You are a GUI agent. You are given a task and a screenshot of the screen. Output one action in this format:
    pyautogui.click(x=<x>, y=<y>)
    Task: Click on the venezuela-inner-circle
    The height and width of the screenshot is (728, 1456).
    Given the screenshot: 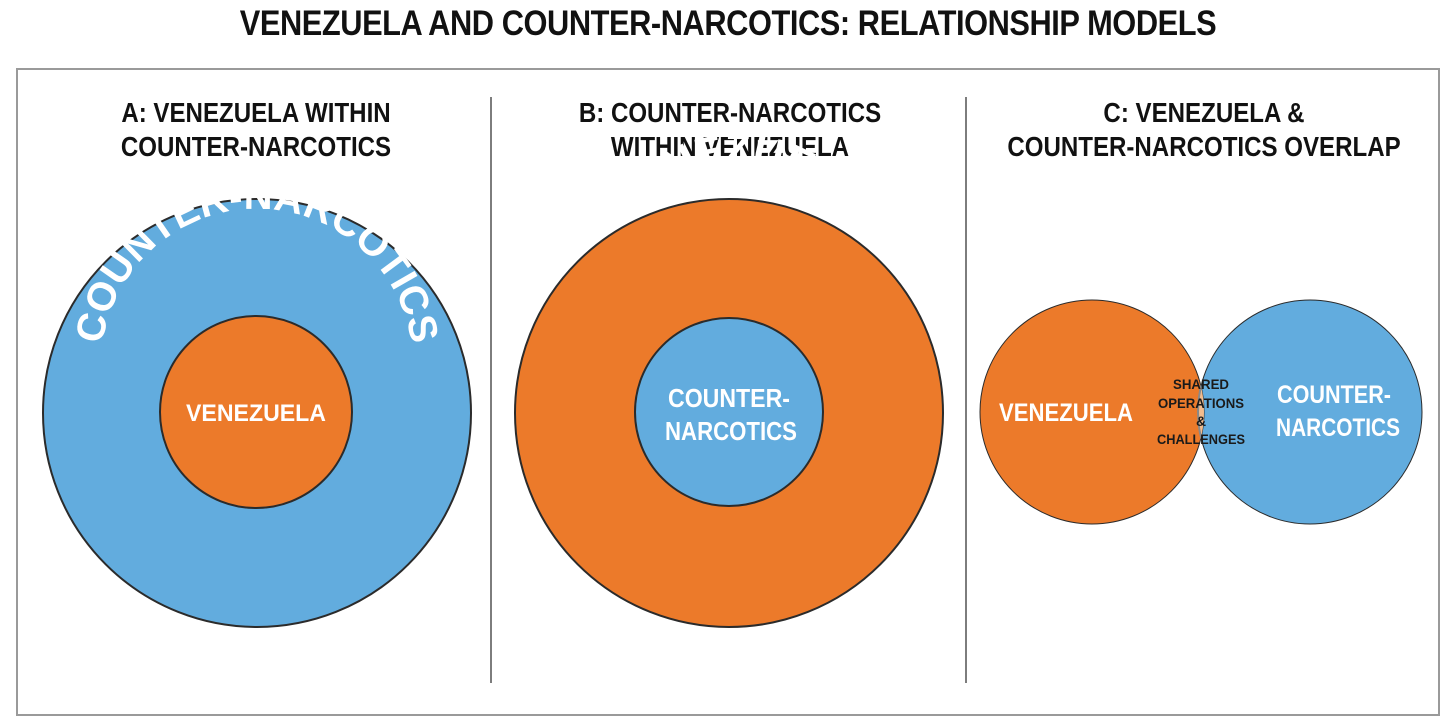 What is the action you would take?
    pyautogui.click(x=256, y=412)
    